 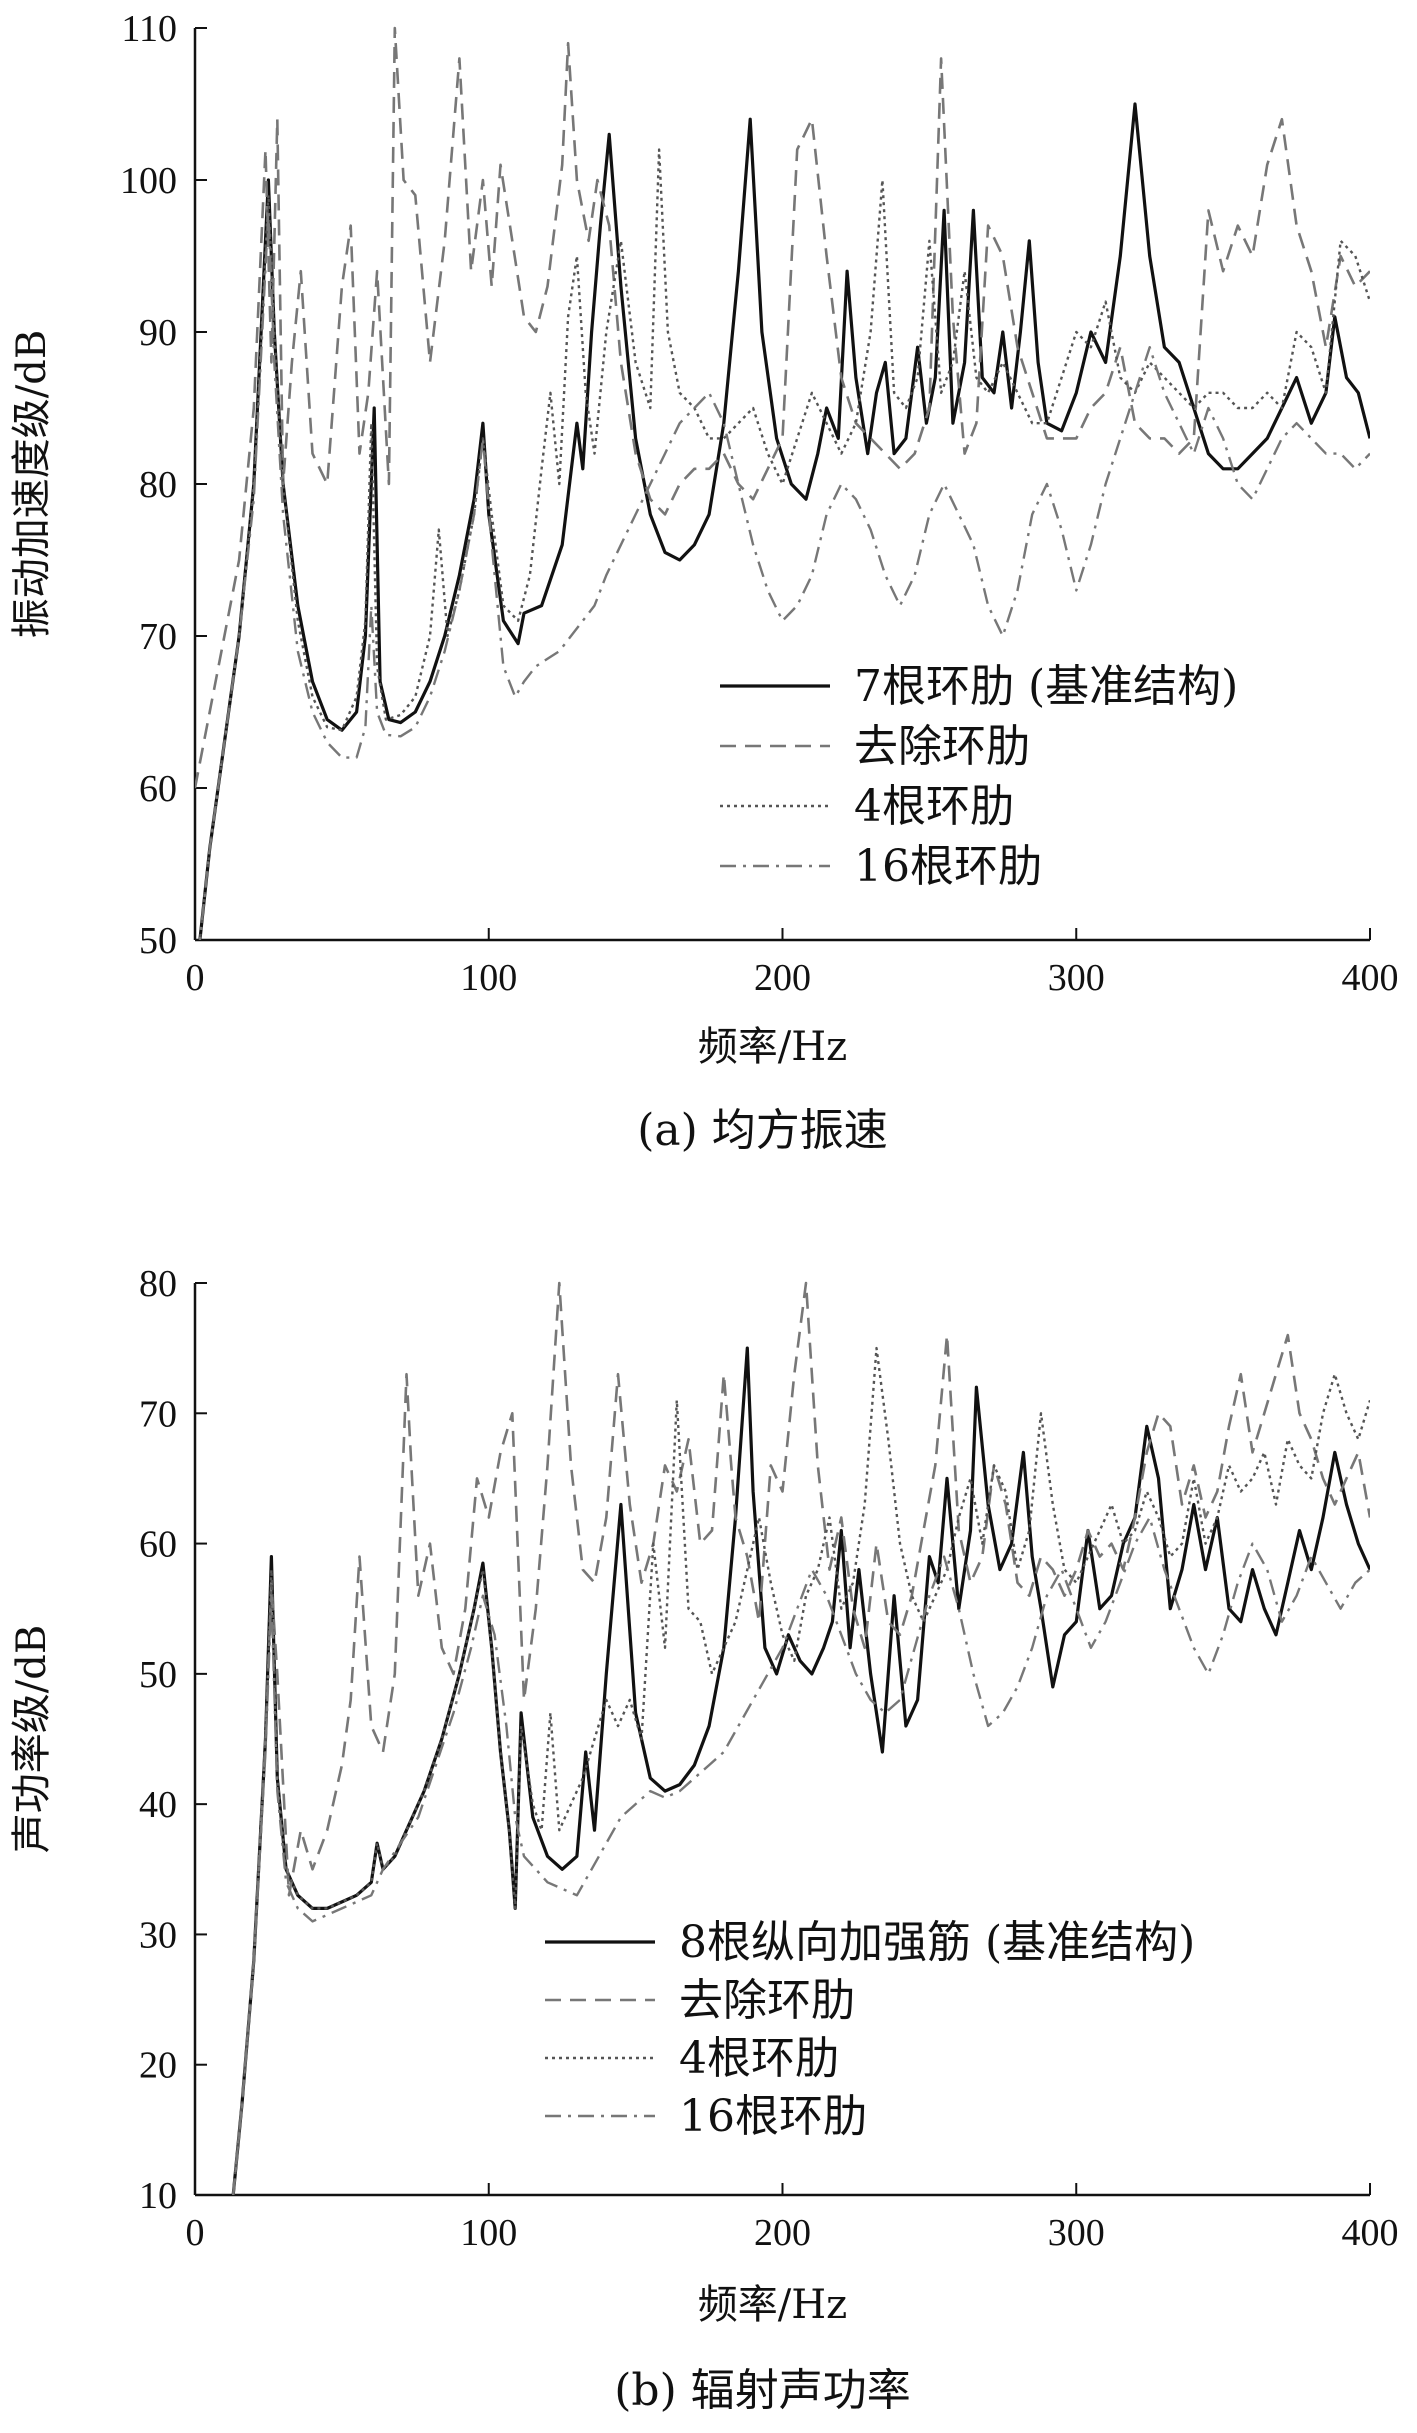 I want to click on panel-caption: (b) 辐射声功率, so click(x=762, y=2390).